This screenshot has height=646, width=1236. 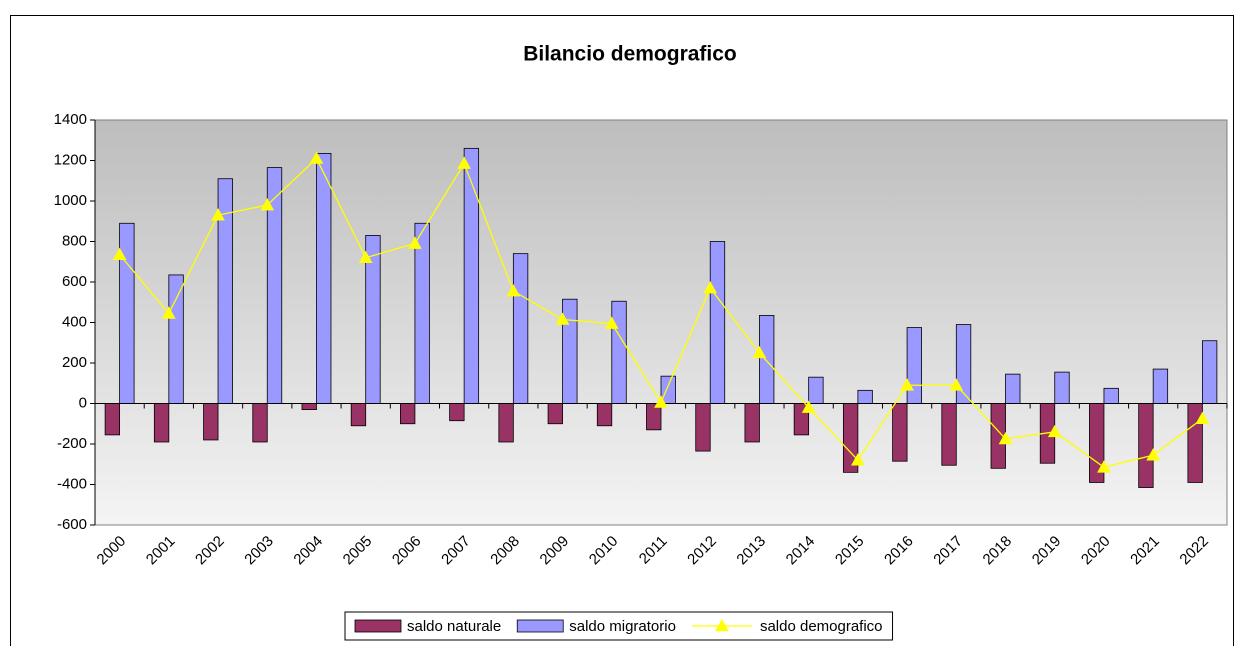 I want to click on y-tick-label: -600, so click(x=72, y=524).